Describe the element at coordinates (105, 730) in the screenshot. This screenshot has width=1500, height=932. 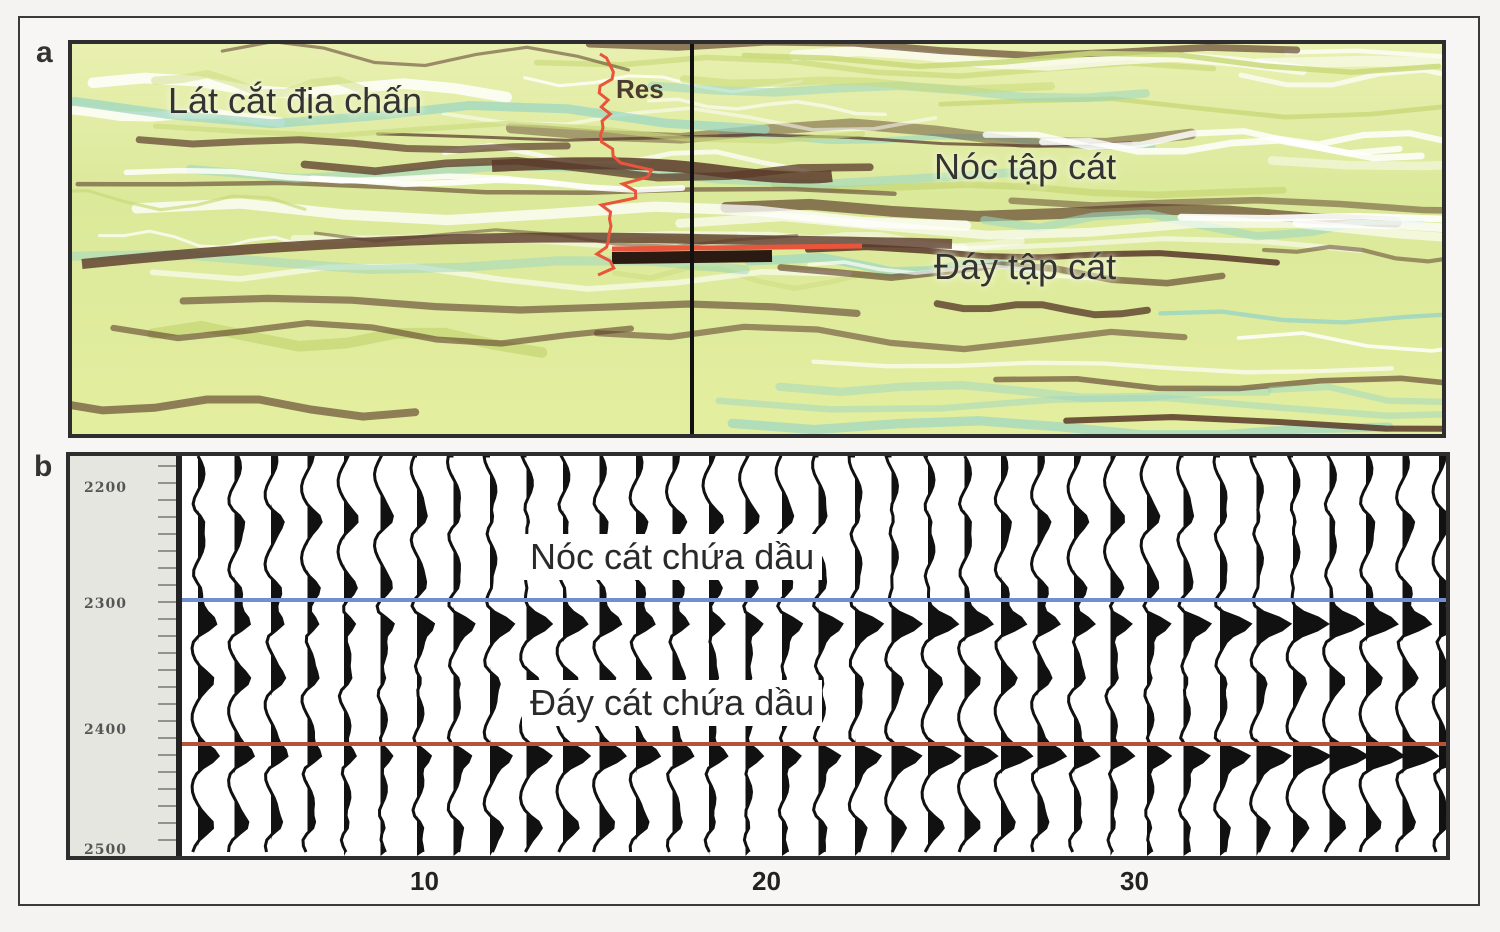
I see `depth-tick-label: 2400` at that location.